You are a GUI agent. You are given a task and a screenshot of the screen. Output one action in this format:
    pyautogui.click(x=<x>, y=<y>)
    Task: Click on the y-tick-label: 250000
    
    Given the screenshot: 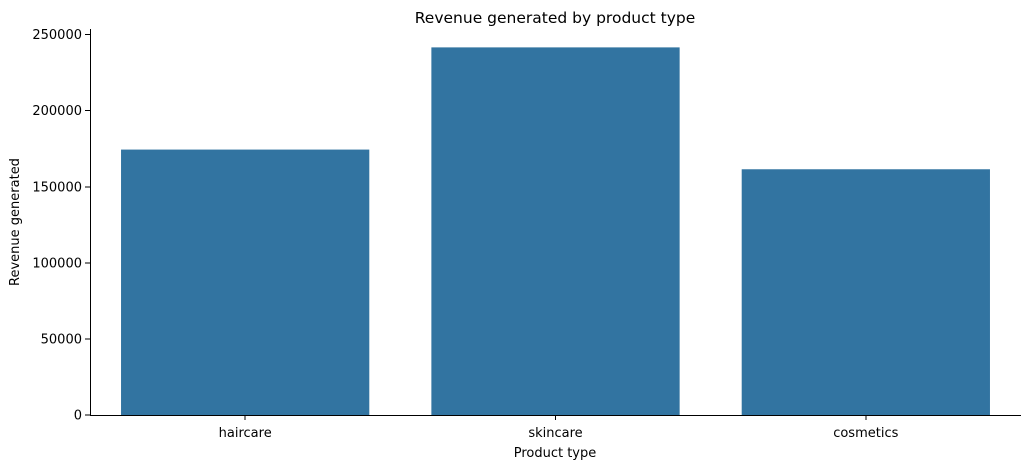 What is the action you would take?
    pyautogui.click(x=57, y=35)
    